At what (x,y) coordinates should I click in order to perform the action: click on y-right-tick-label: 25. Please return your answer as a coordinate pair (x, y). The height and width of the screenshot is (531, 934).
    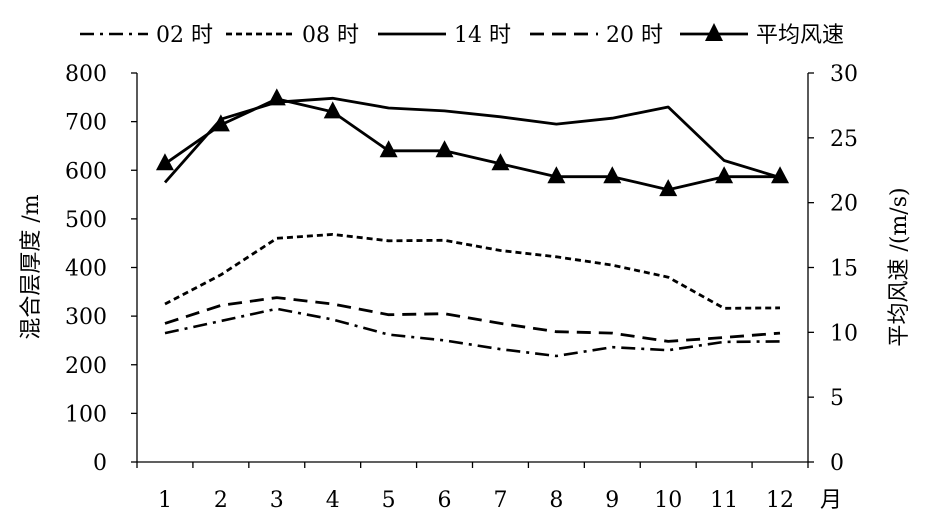
    Looking at the image, I should click on (844, 139).